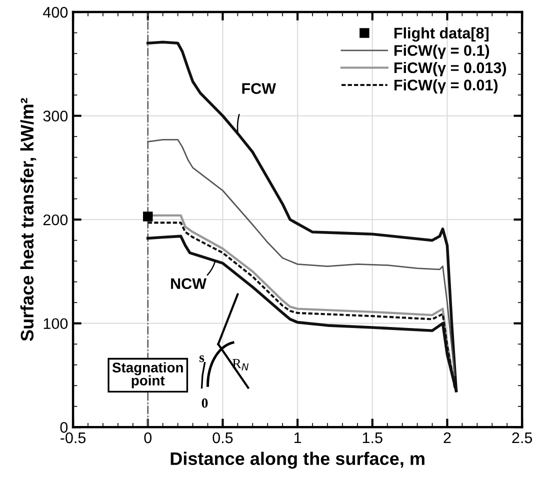 The width and height of the screenshot is (541, 481). Describe the element at coordinates (64, 427) in the screenshot. I see `y-tick-label: 0` at that location.